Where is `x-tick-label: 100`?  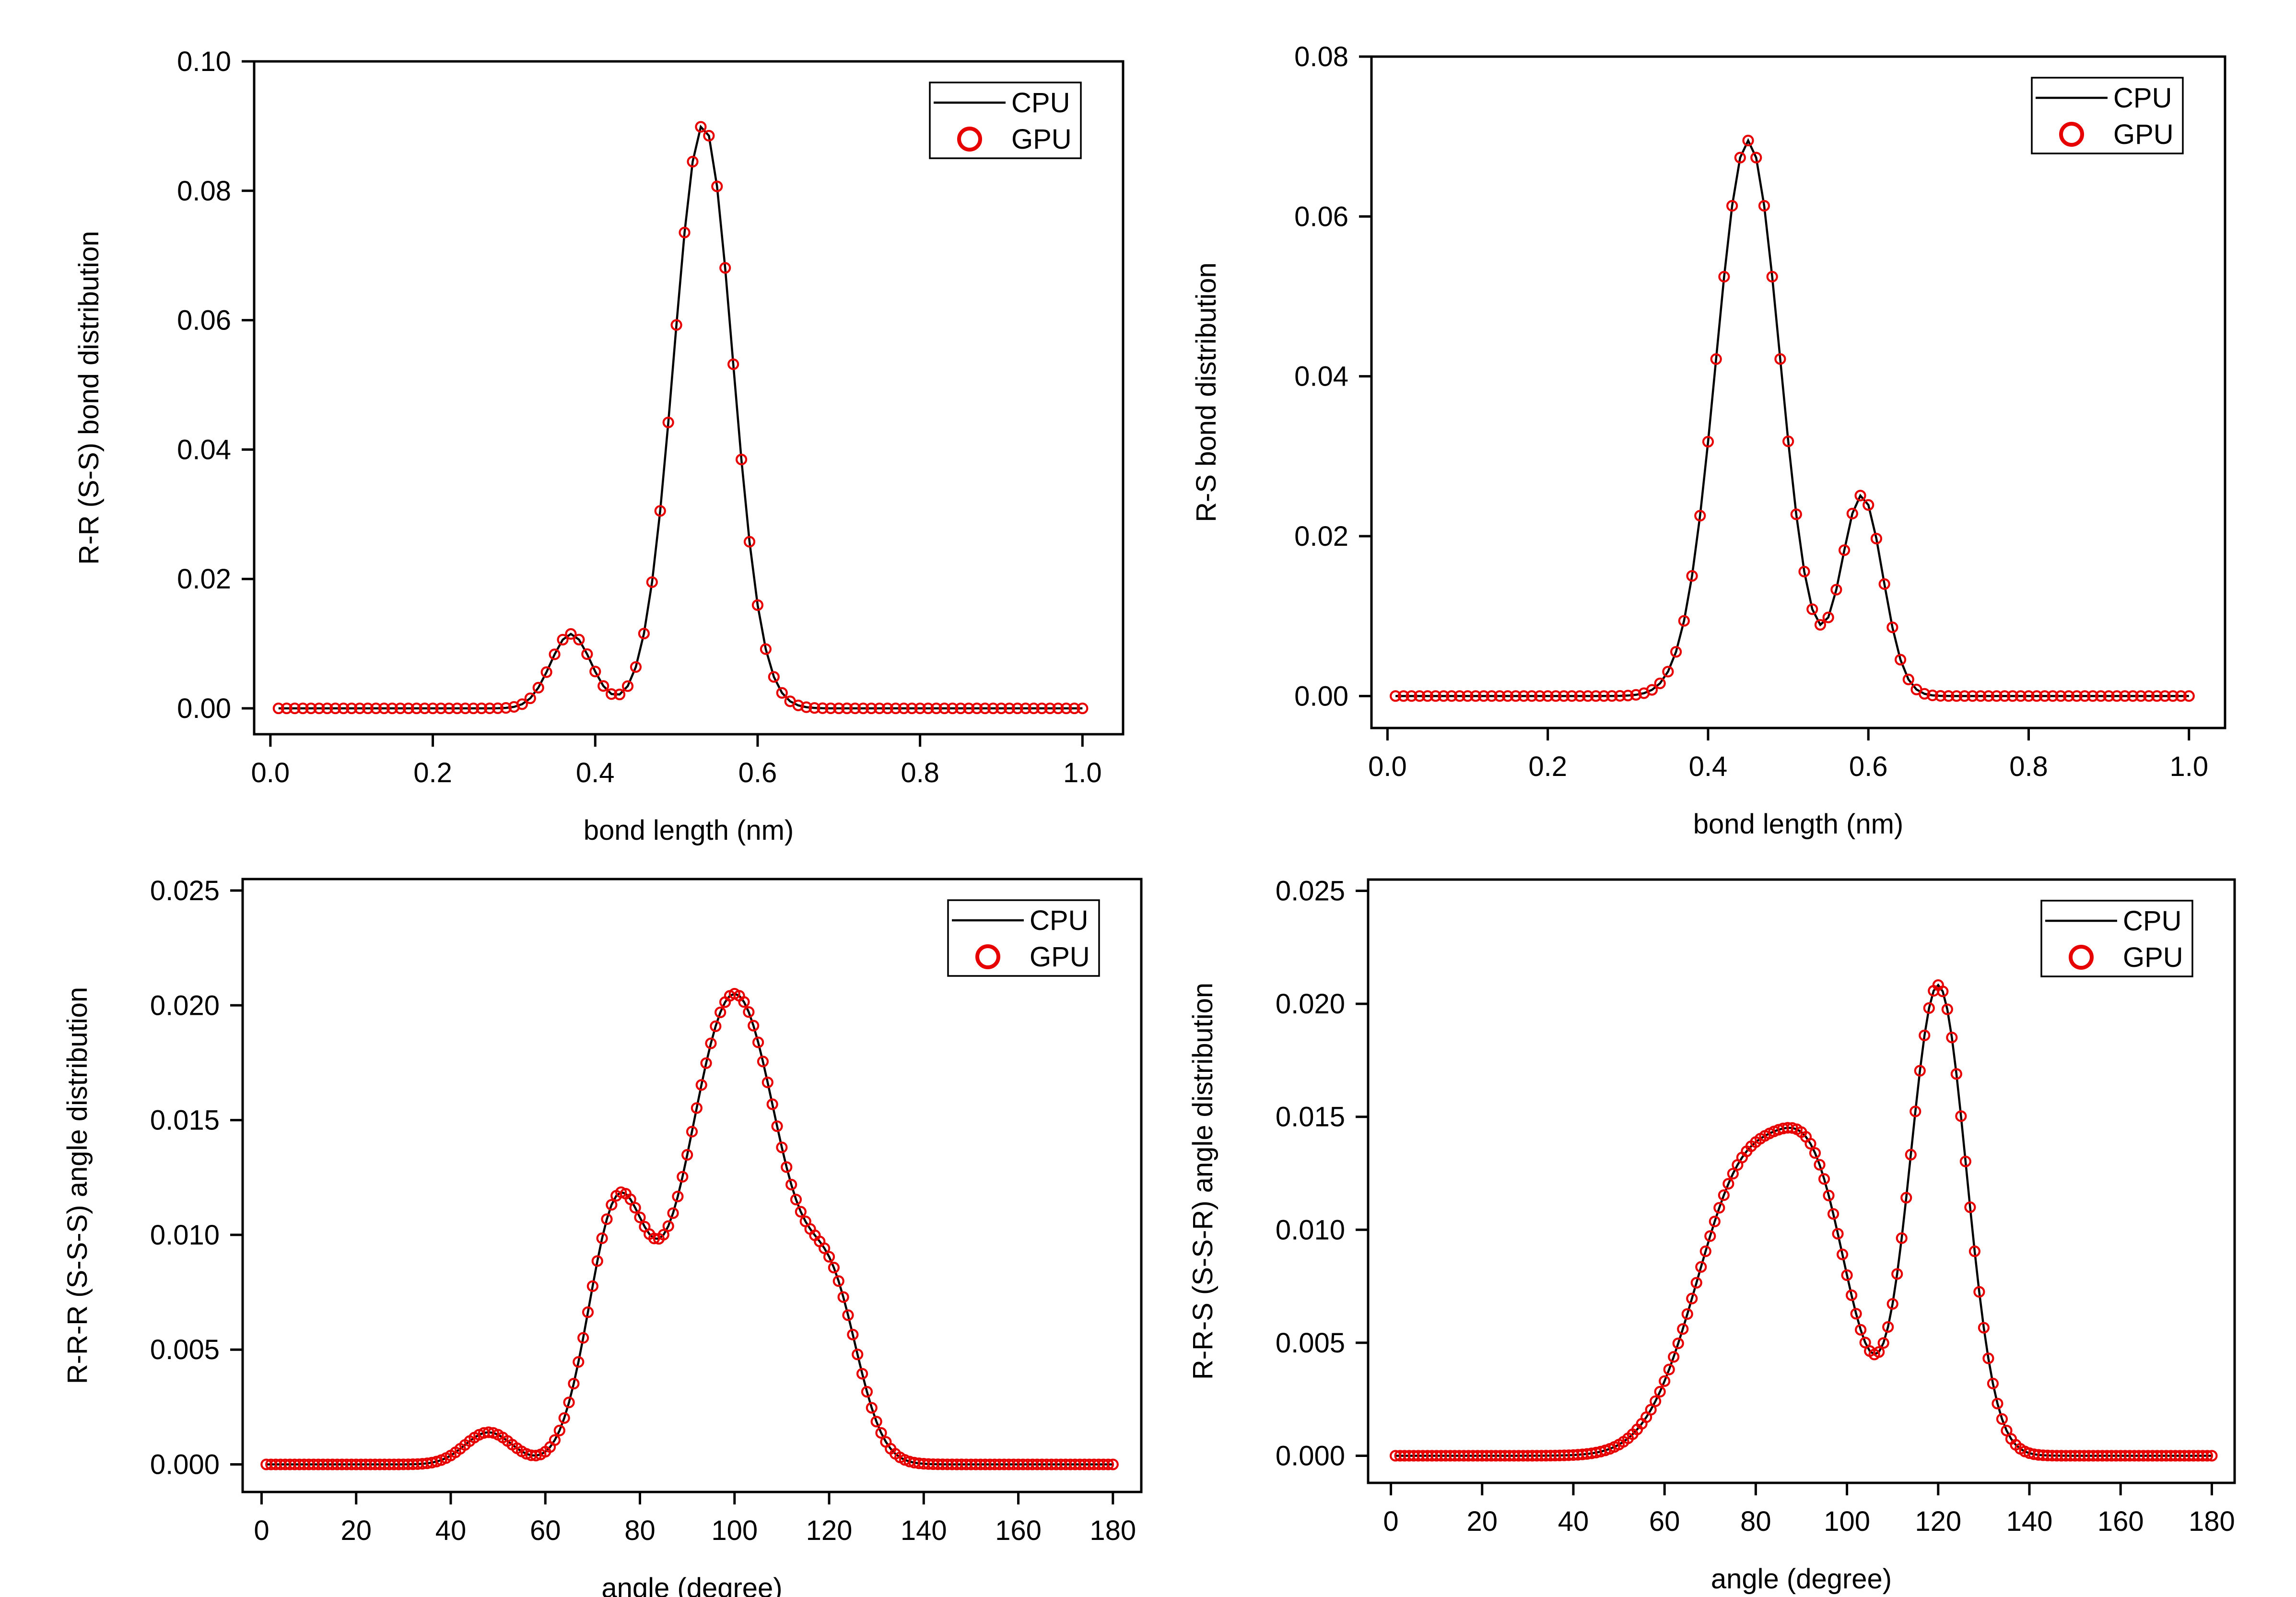
x-tick-label: 100 is located at coordinates (1847, 1521).